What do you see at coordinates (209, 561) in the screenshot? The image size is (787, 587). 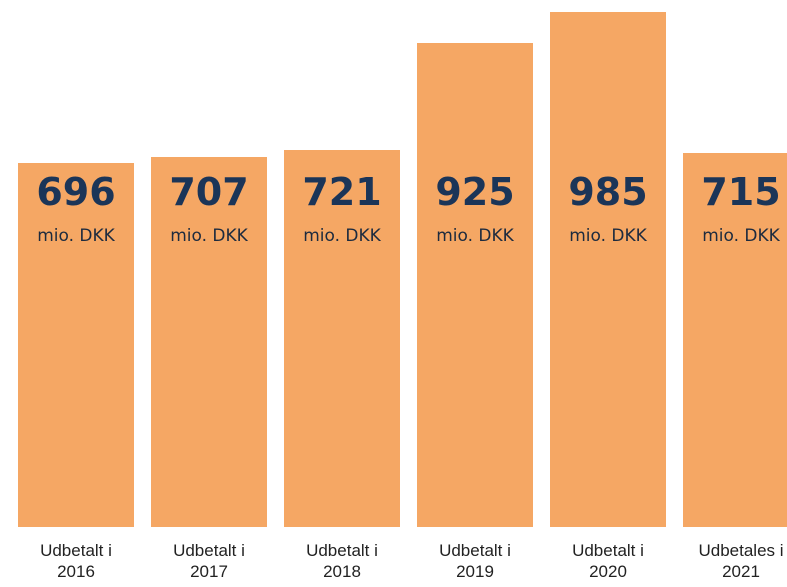 I see `x-tick-label: Udbetalt i 2017` at bounding box center [209, 561].